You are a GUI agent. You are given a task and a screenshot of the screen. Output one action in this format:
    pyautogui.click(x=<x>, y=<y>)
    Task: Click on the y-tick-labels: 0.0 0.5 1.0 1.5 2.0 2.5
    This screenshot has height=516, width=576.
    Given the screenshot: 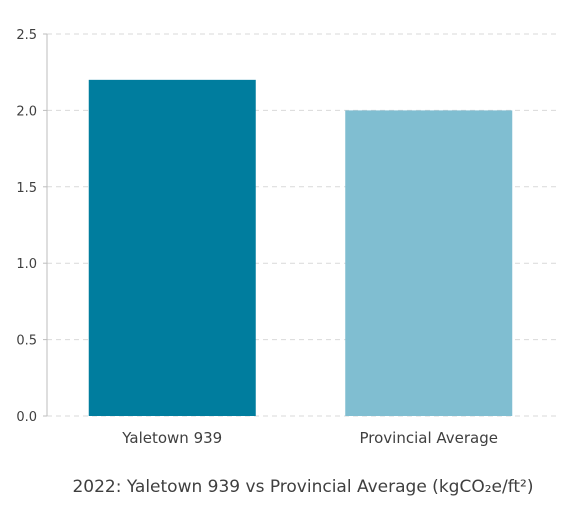 What is the action you would take?
    pyautogui.click(x=26, y=226)
    